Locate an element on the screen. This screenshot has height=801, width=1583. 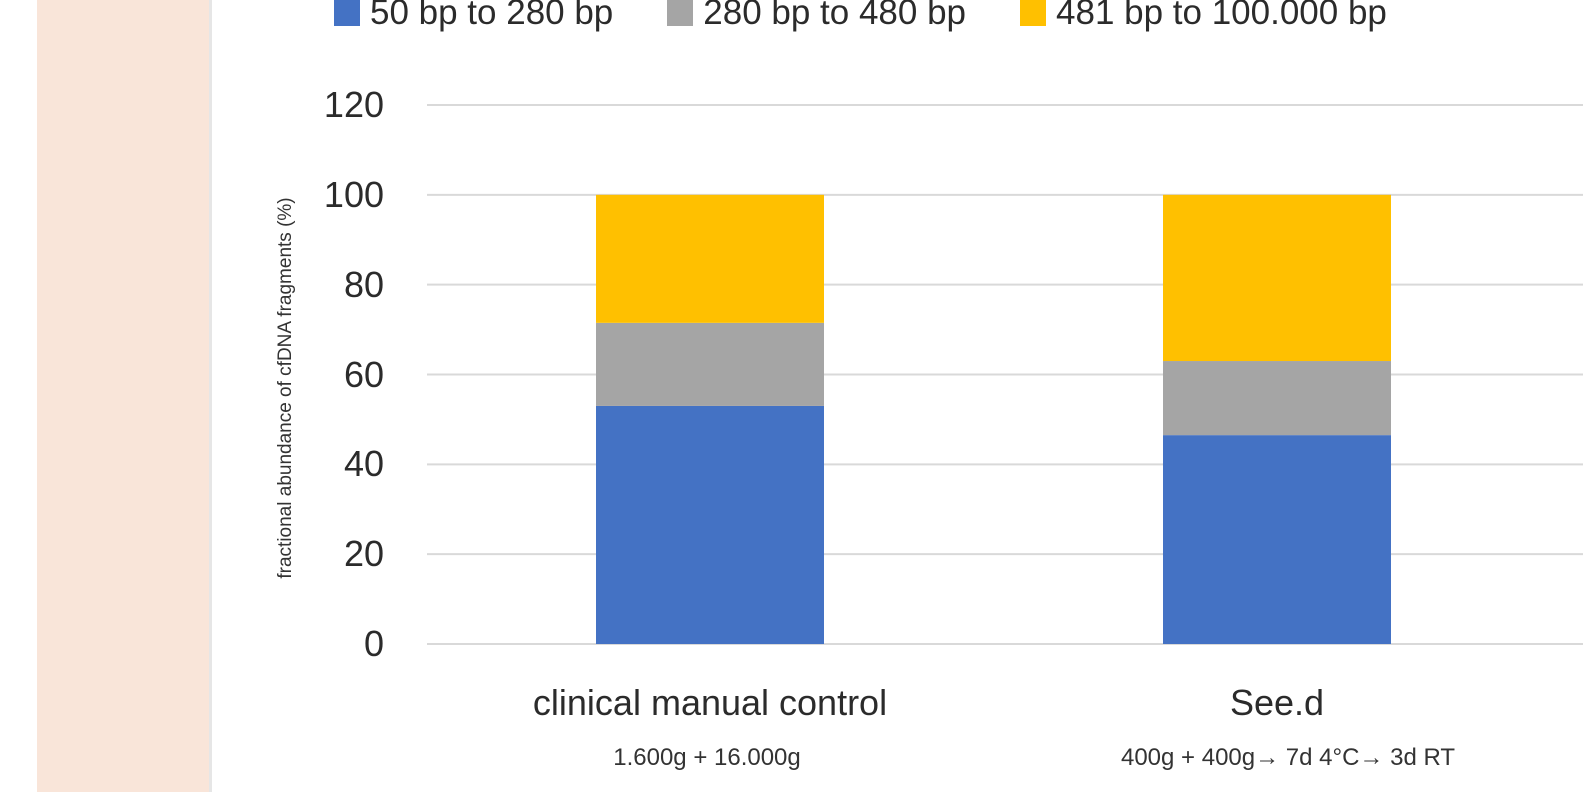
legend-item-medium: 280 bp to 480 bp is located at coordinates (816, 16).